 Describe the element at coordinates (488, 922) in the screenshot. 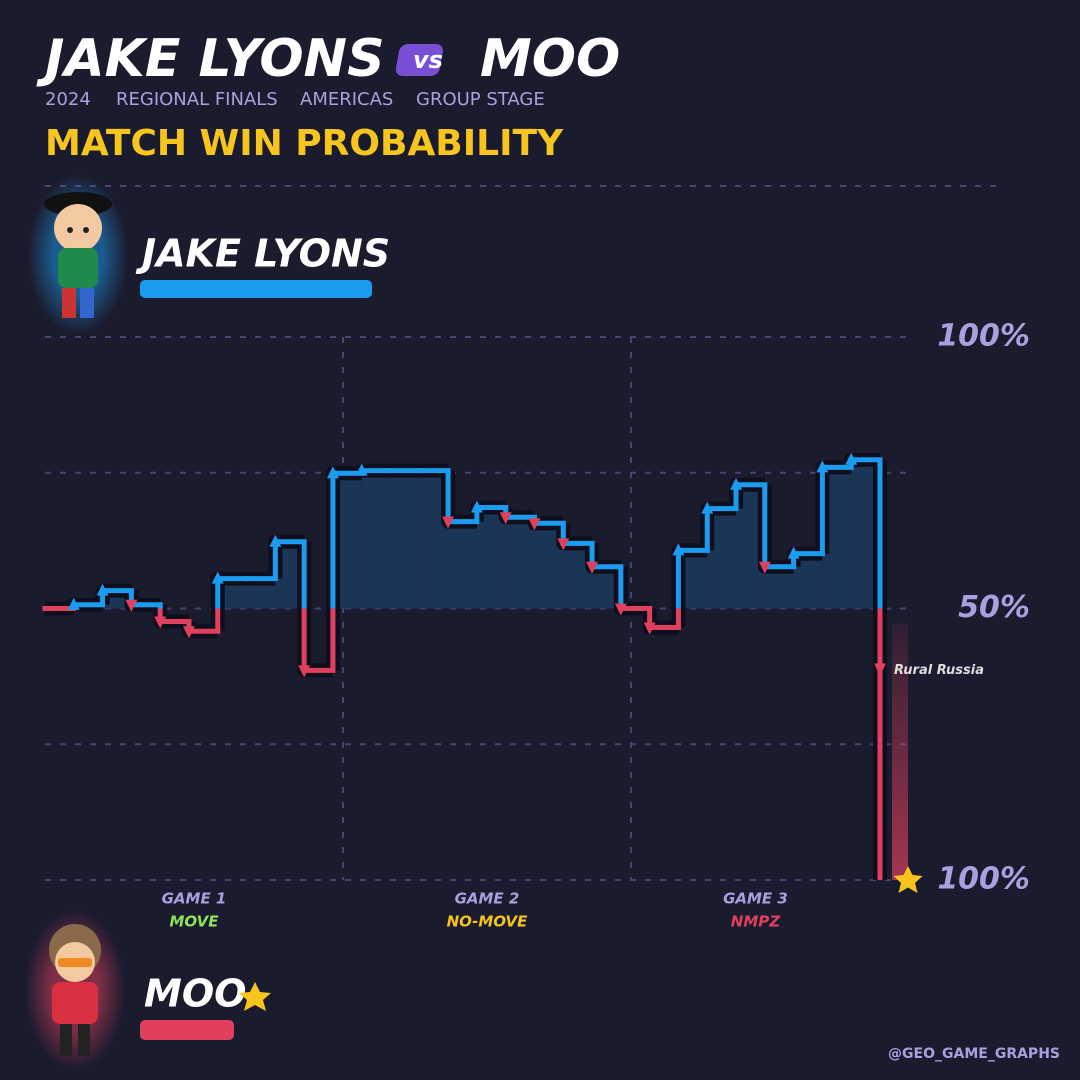

I see `game-mode: NO-MOVE` at that location.